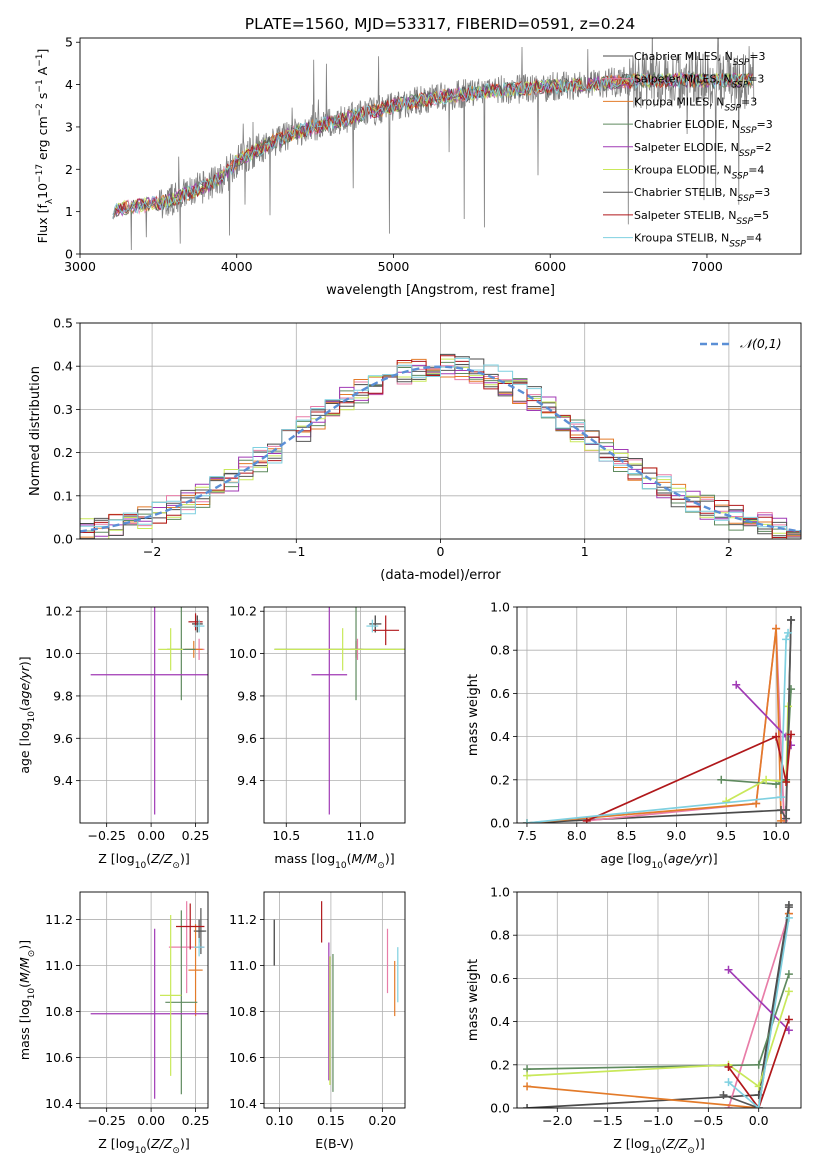 This screenshot has width=819, height=1170. I want to click on legend-label-4: Chabrier ELODIE, NSSP=3, so click(703, 127).